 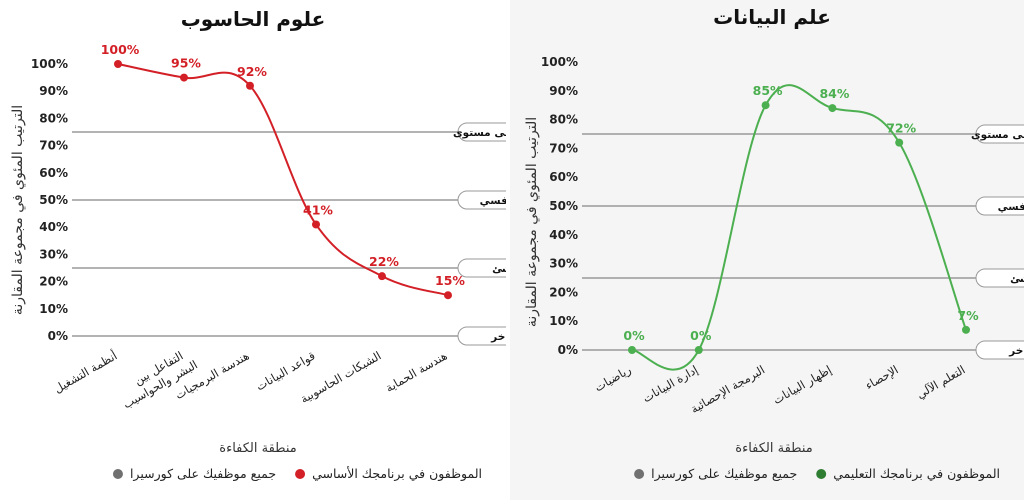 What do you see at coordinates (120, 49) in the screenshot?
I see `data-label: 100%` at bounding box center [120, 49].